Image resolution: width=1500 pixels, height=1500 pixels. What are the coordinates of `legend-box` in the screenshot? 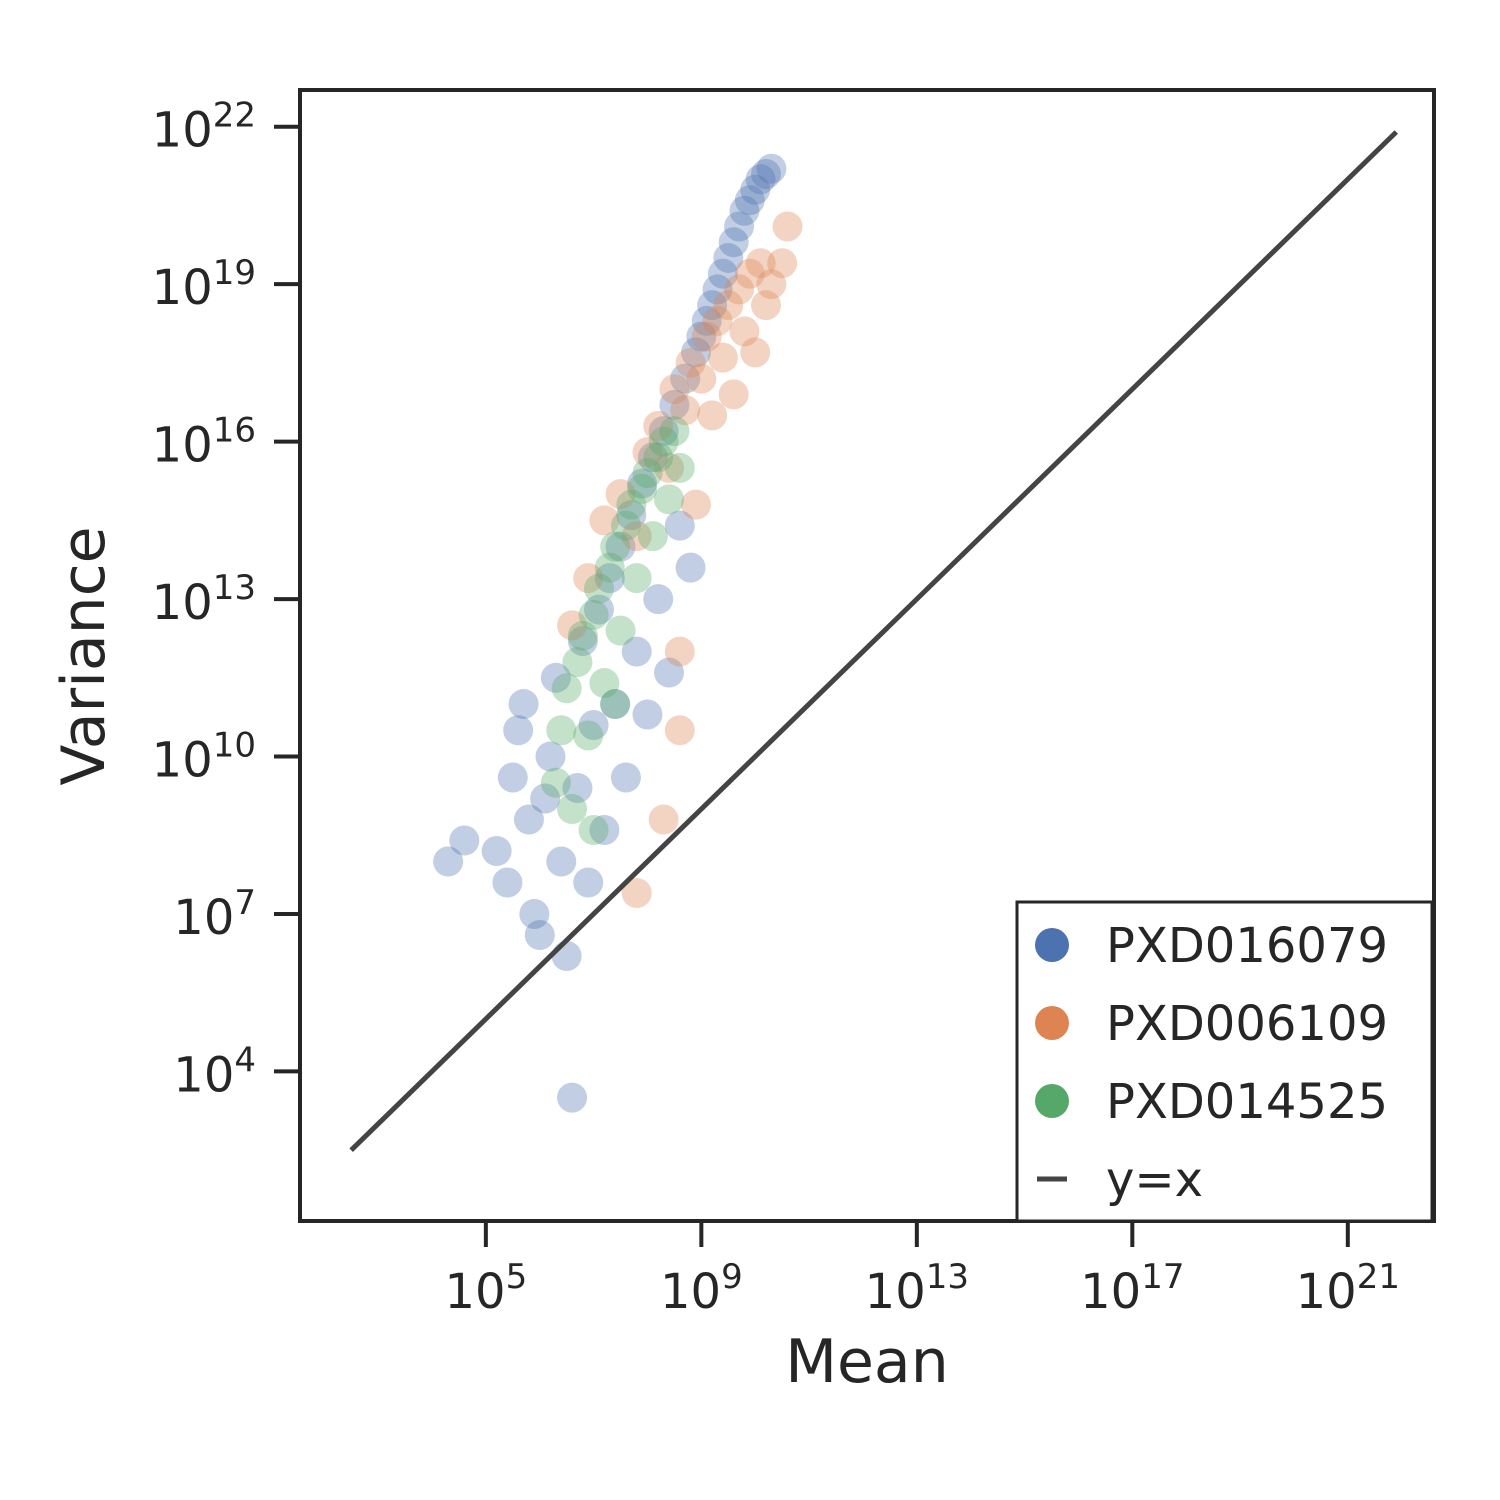 It's located at (1224, 1061).